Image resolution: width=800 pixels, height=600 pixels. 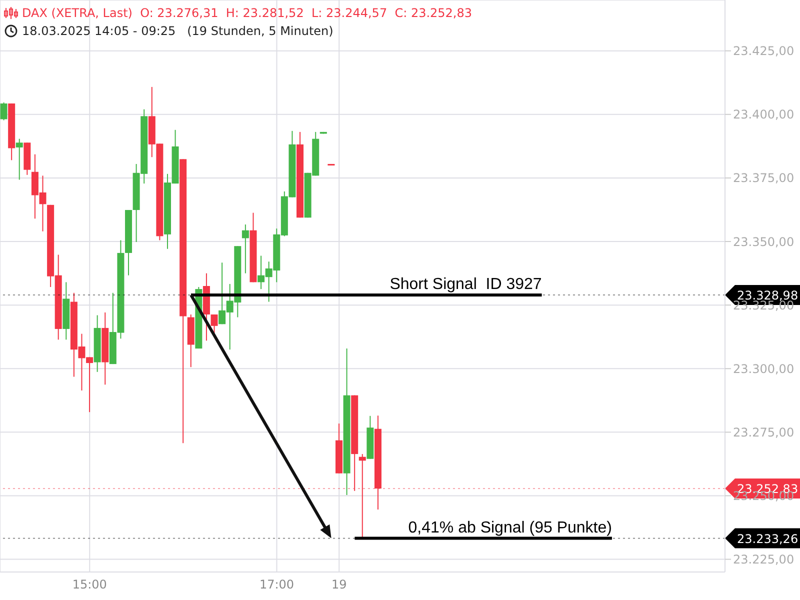 I want to click on annotation: Short Signal ID 3927, so click(x=466, y=284).